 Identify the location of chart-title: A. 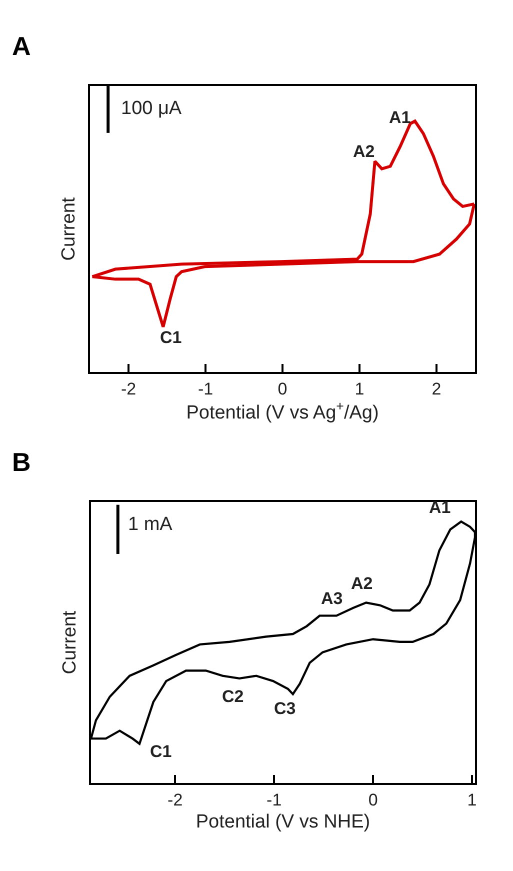
(21, 46).